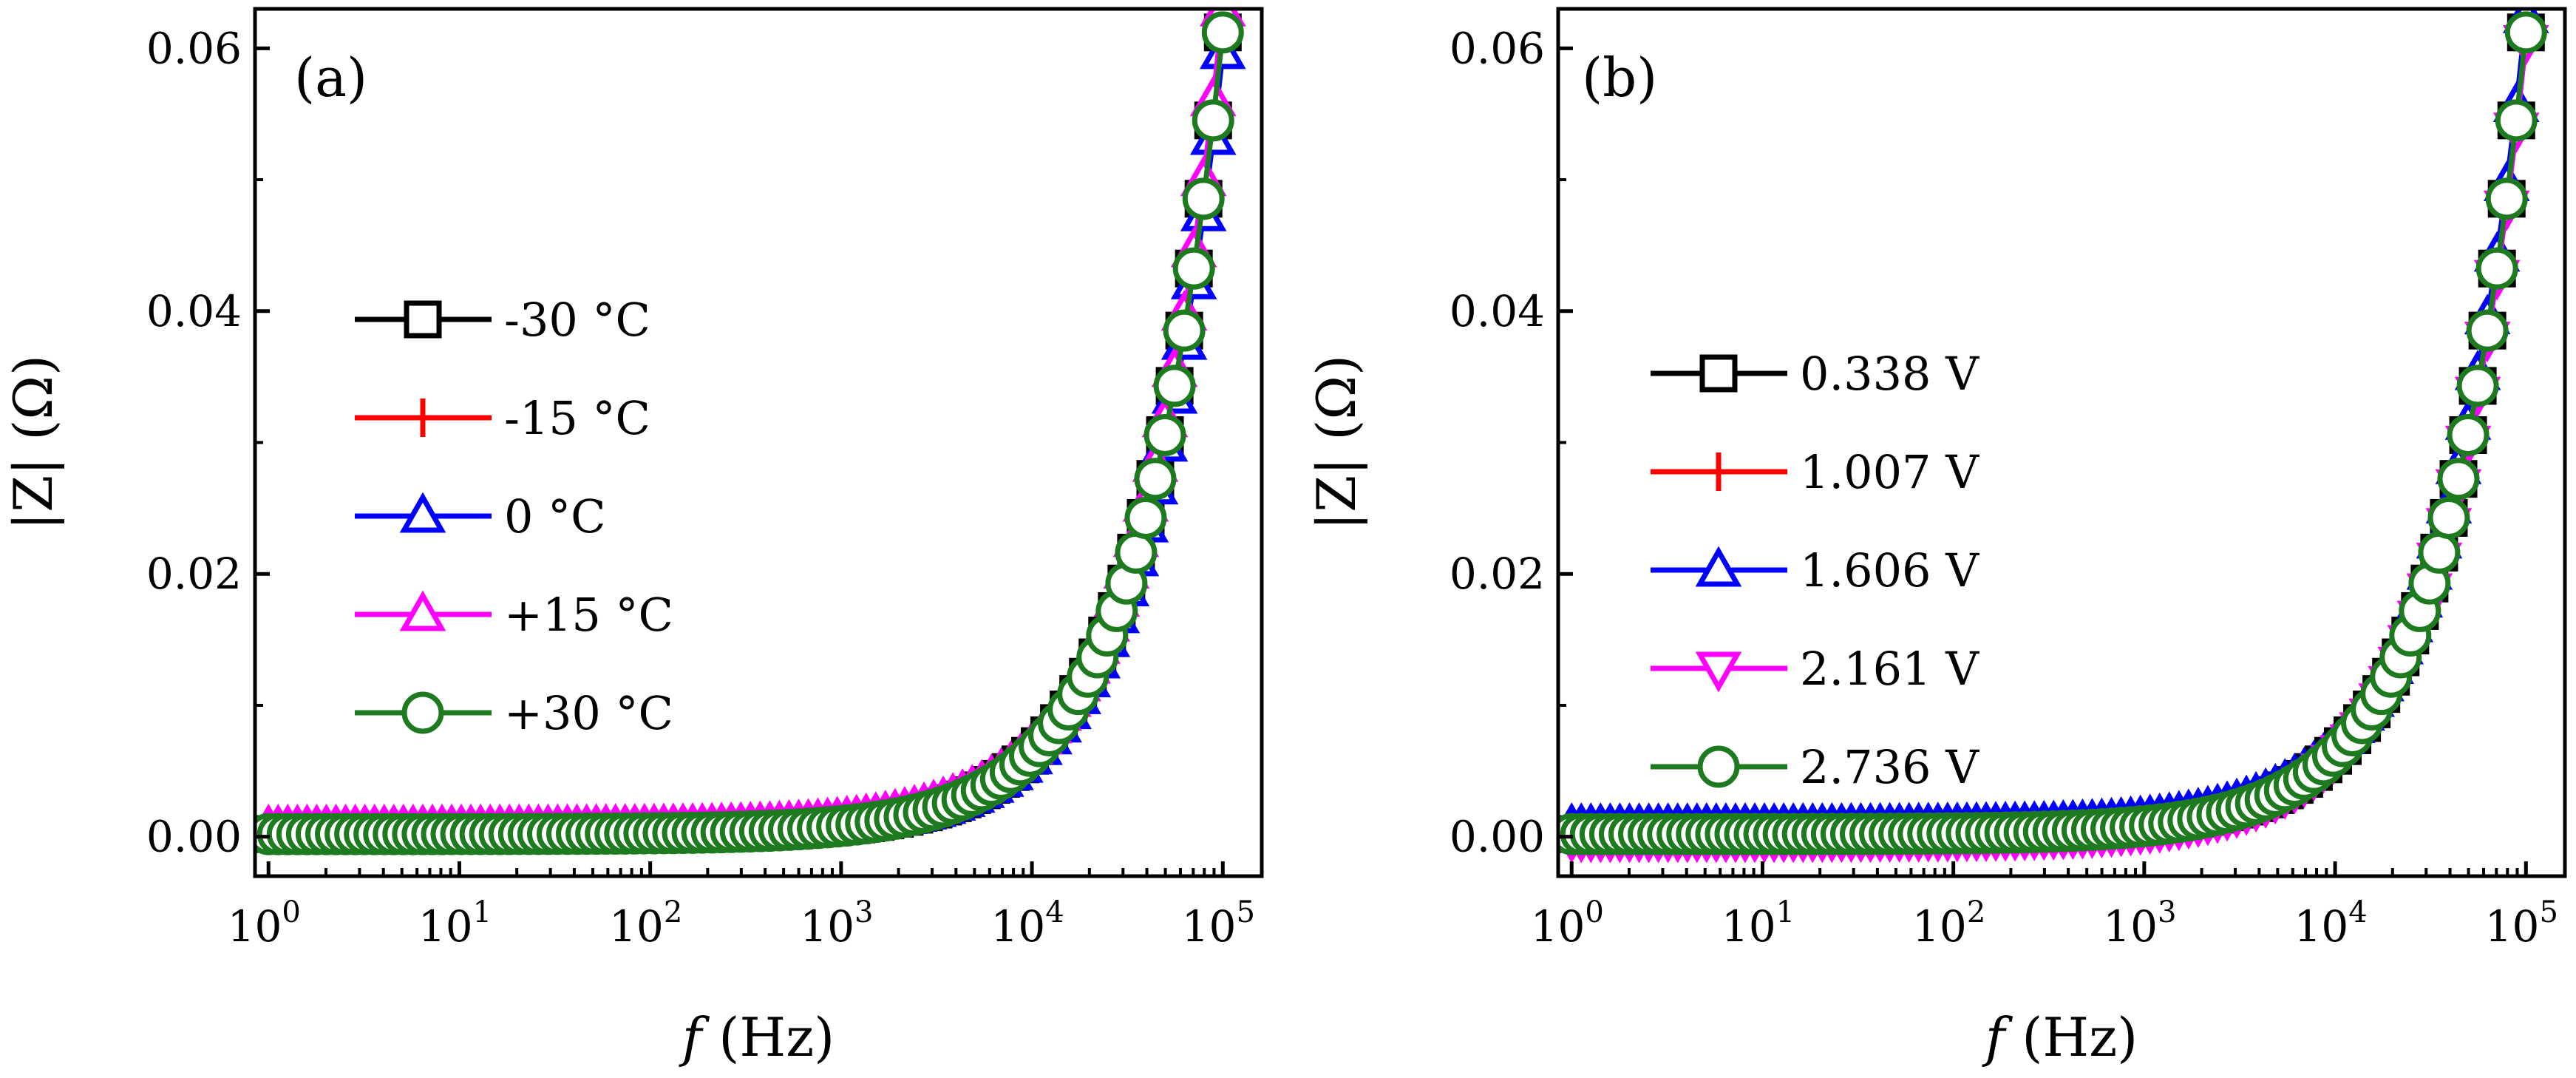  Describe the element at coordinates (588, 615) in the screenshot. I see `legend-label: +15 °C` at that location.